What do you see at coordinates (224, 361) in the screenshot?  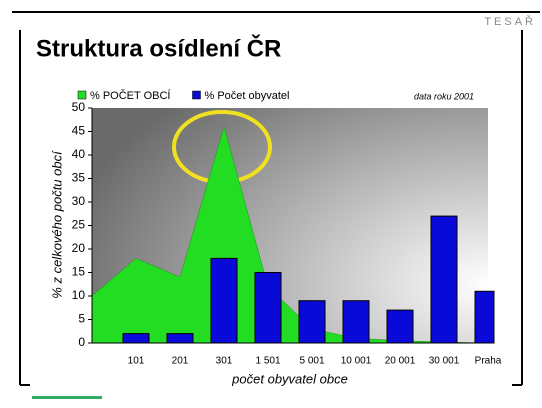 I see `x-tick-label: 301` at bounding box center [224, 361].